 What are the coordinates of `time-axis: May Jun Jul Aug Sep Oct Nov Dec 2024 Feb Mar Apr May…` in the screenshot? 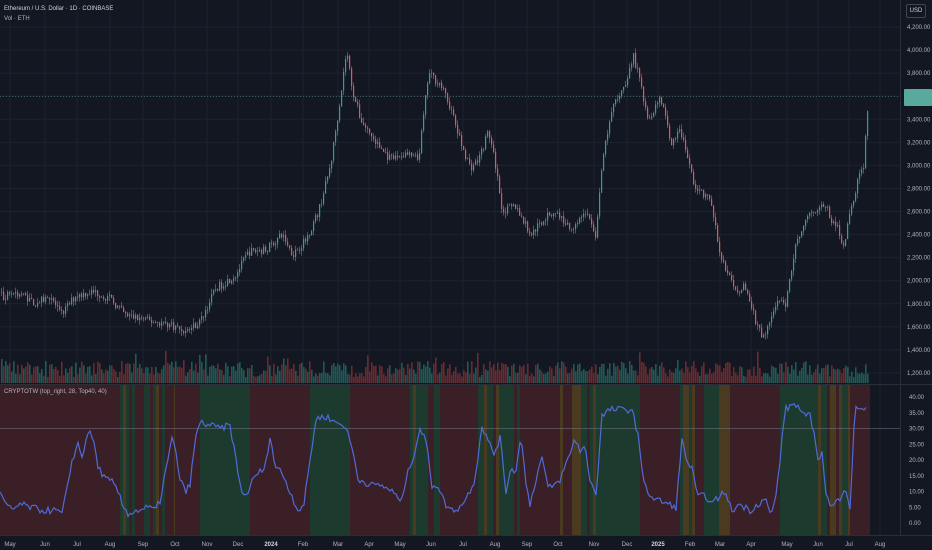 It's located at (444, 545).